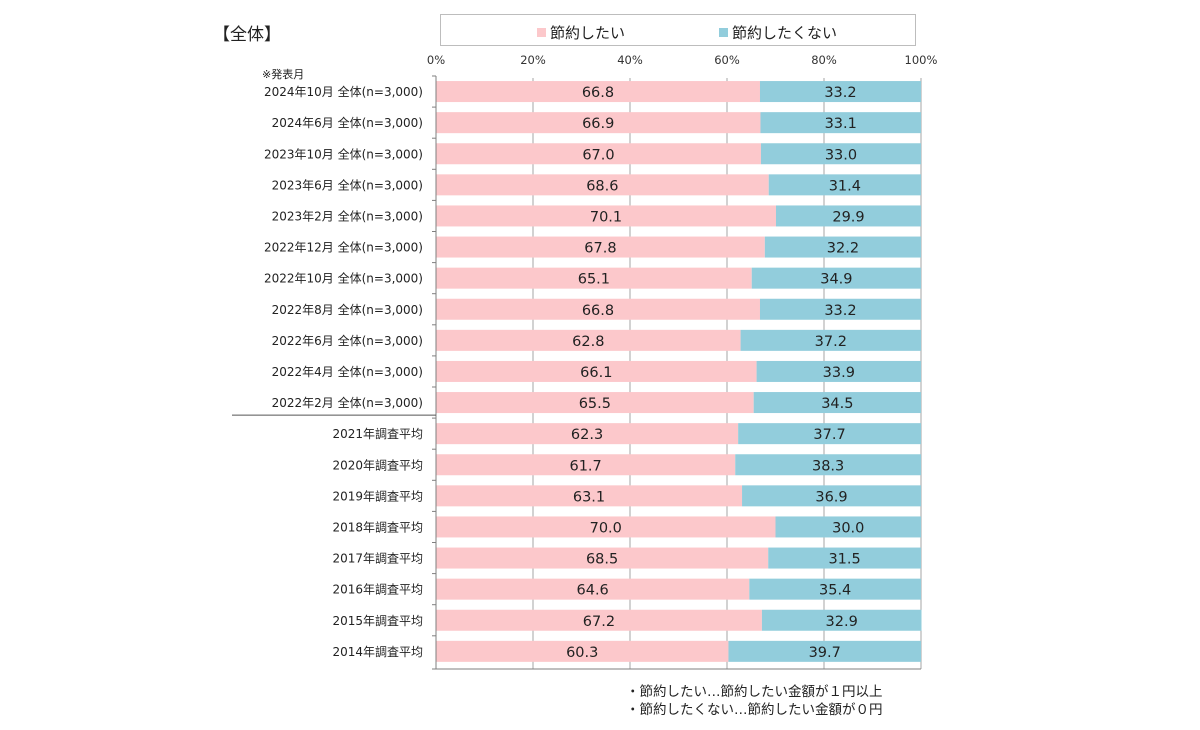  I want to click on data-label-want: 64.6, so click(593, 591).